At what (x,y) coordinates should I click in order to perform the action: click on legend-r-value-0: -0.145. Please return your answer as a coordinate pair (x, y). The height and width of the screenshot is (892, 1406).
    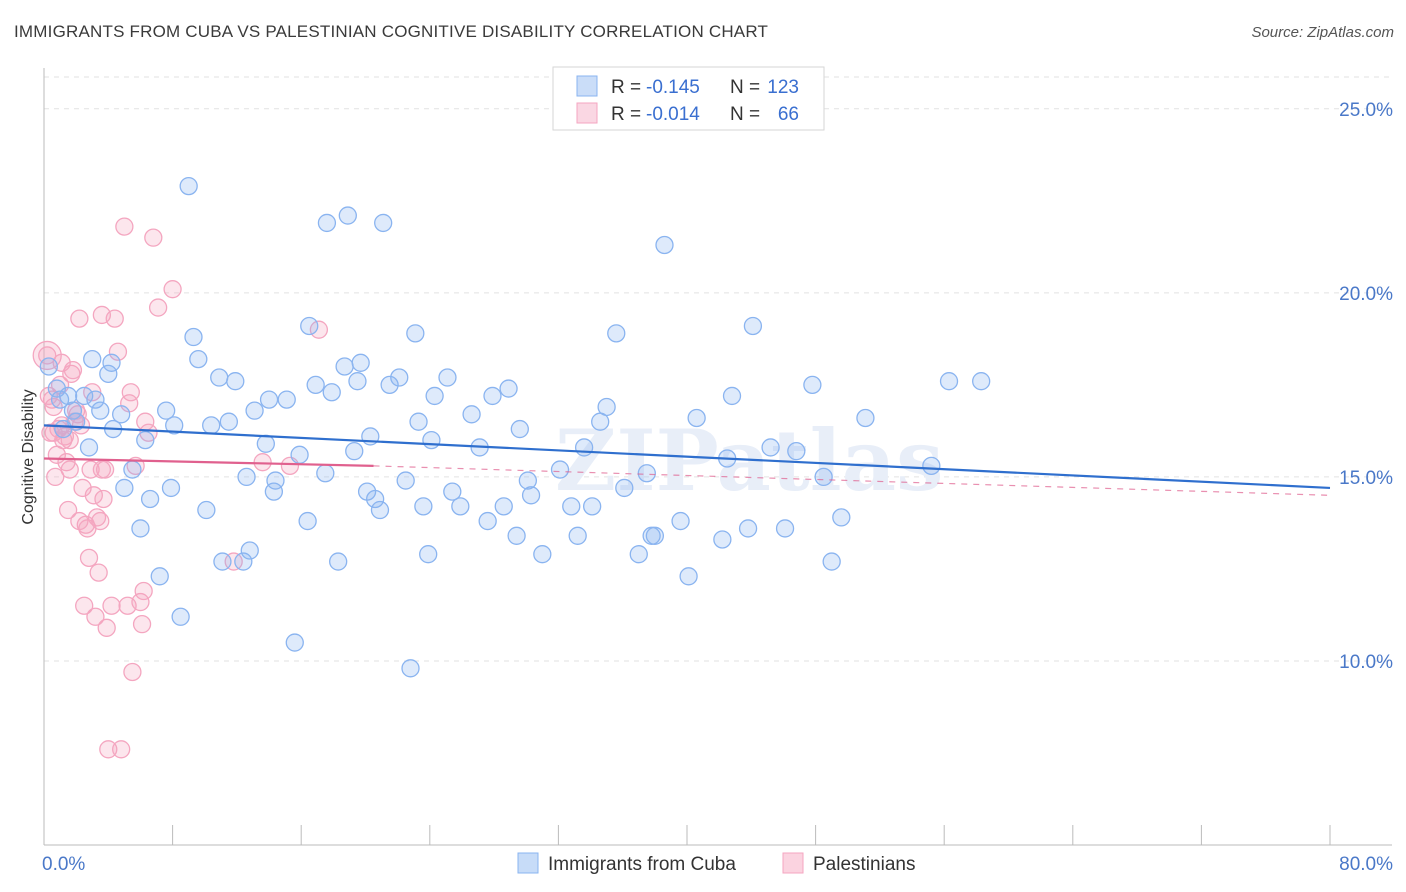
    Looking at the image, I should click on (673, 87).